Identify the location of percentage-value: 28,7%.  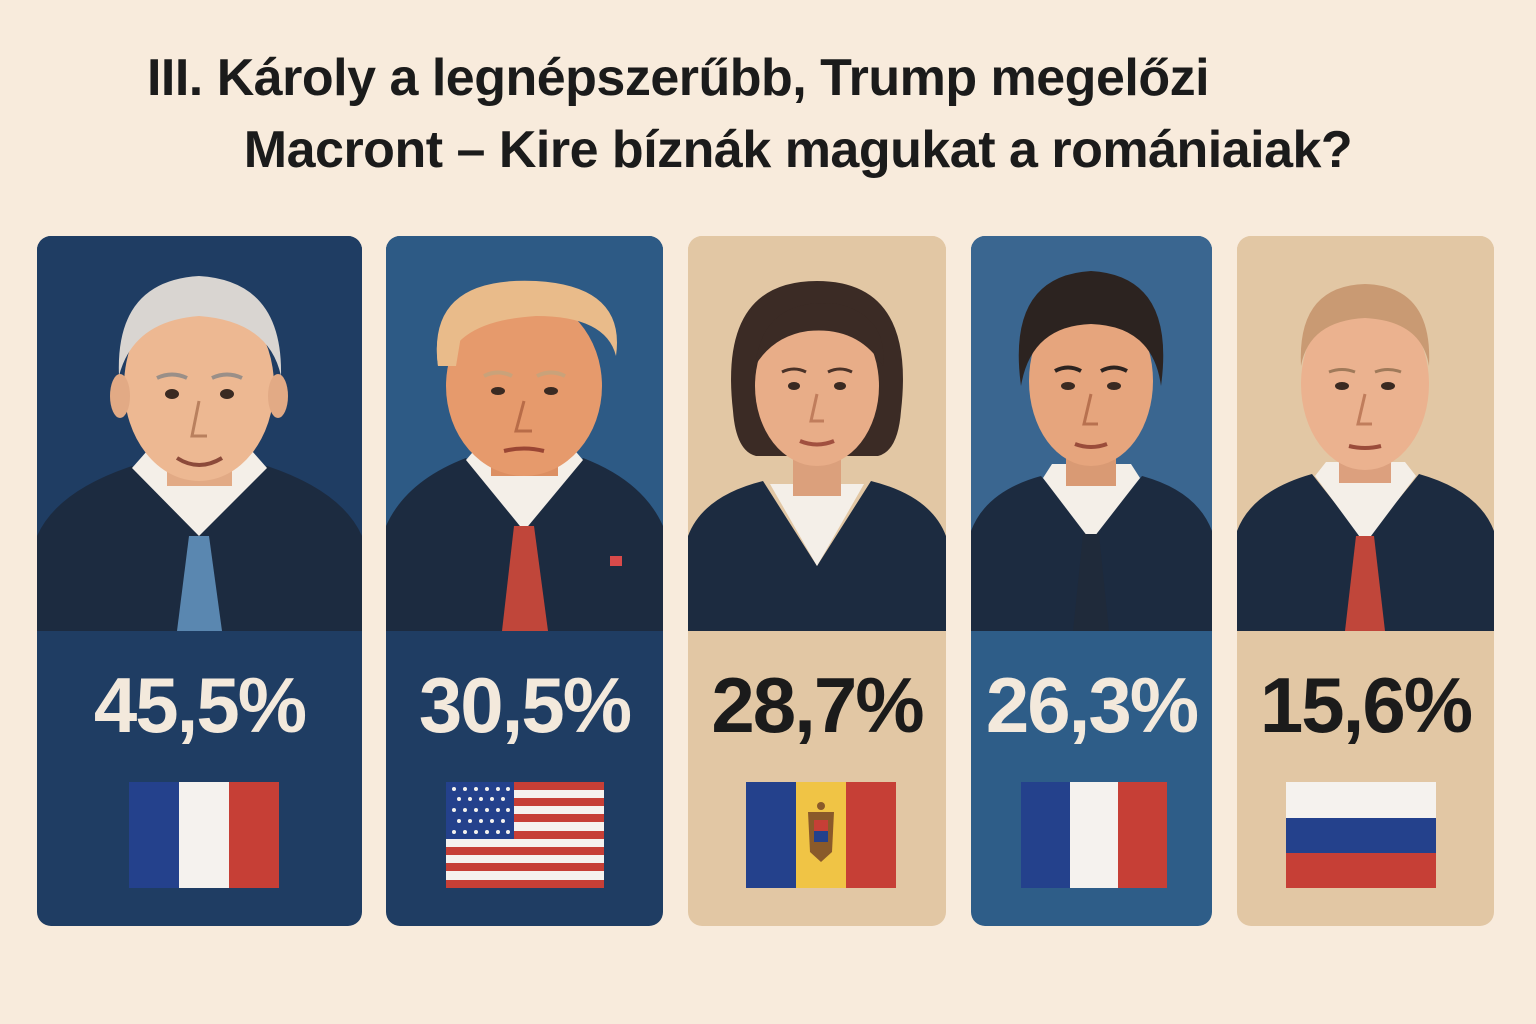
(817, 705).